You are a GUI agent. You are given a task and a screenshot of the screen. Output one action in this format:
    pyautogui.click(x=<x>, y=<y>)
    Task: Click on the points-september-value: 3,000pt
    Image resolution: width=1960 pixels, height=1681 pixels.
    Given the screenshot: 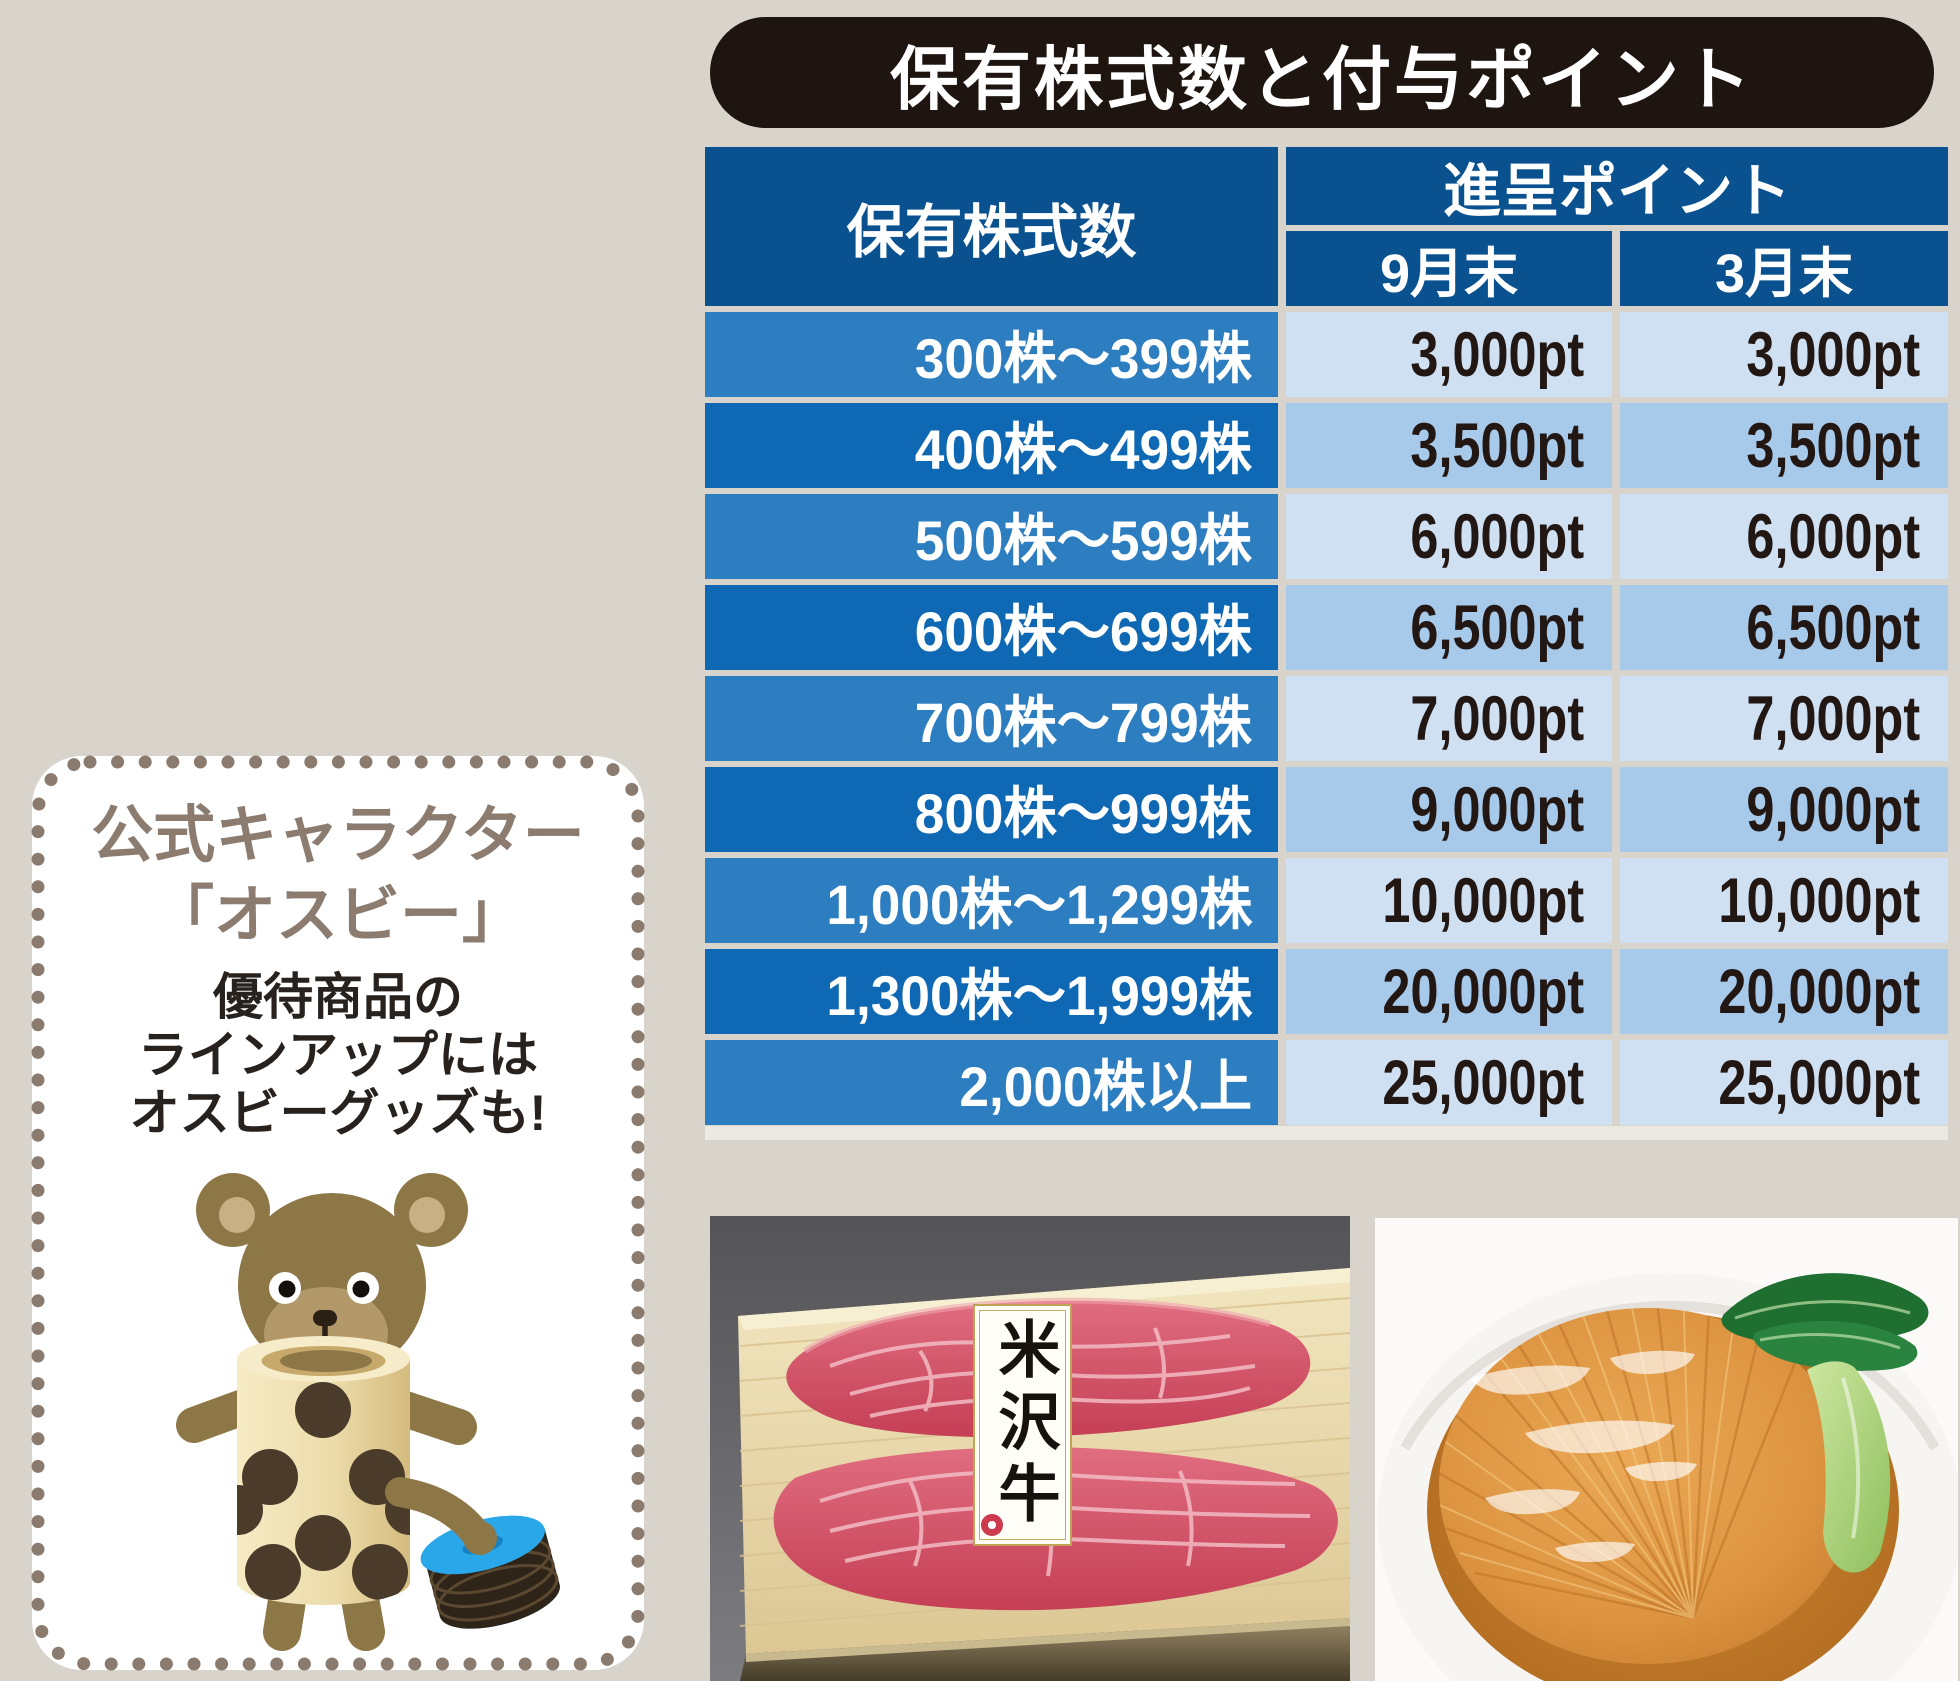 What is the action you would take?
    pyautogui.click(x=1497, y=354)
    